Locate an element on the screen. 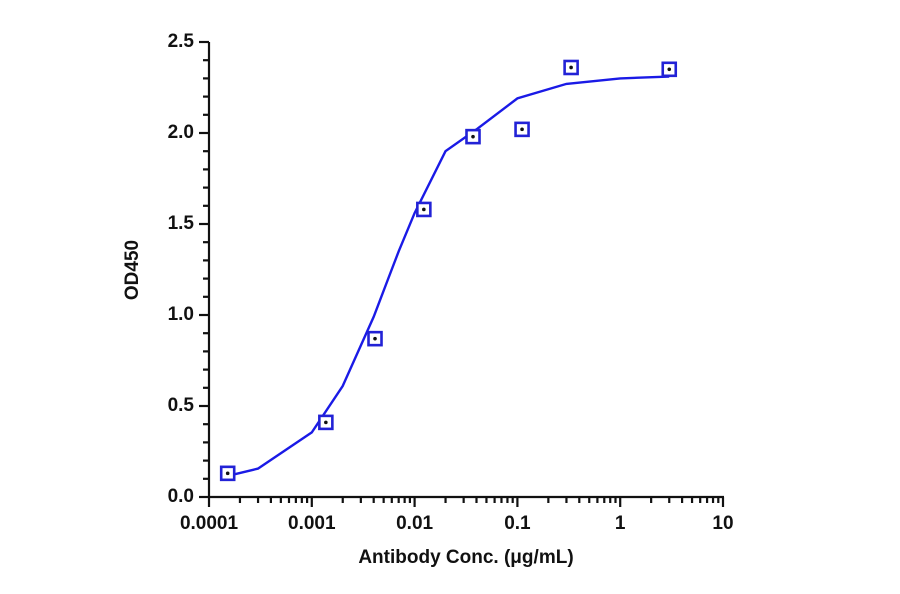 This screenshot has width=900, height=594. x-tick-label: 1 is located at coordinates (620, 523).